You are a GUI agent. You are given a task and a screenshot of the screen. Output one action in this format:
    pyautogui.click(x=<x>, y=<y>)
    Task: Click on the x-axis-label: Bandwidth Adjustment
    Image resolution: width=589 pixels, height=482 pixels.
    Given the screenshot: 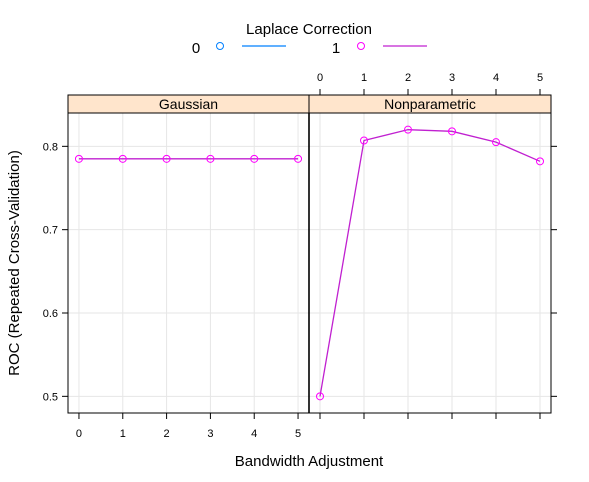 What is the action you would take?
    pyautogui.click(x=309, y=461)
    